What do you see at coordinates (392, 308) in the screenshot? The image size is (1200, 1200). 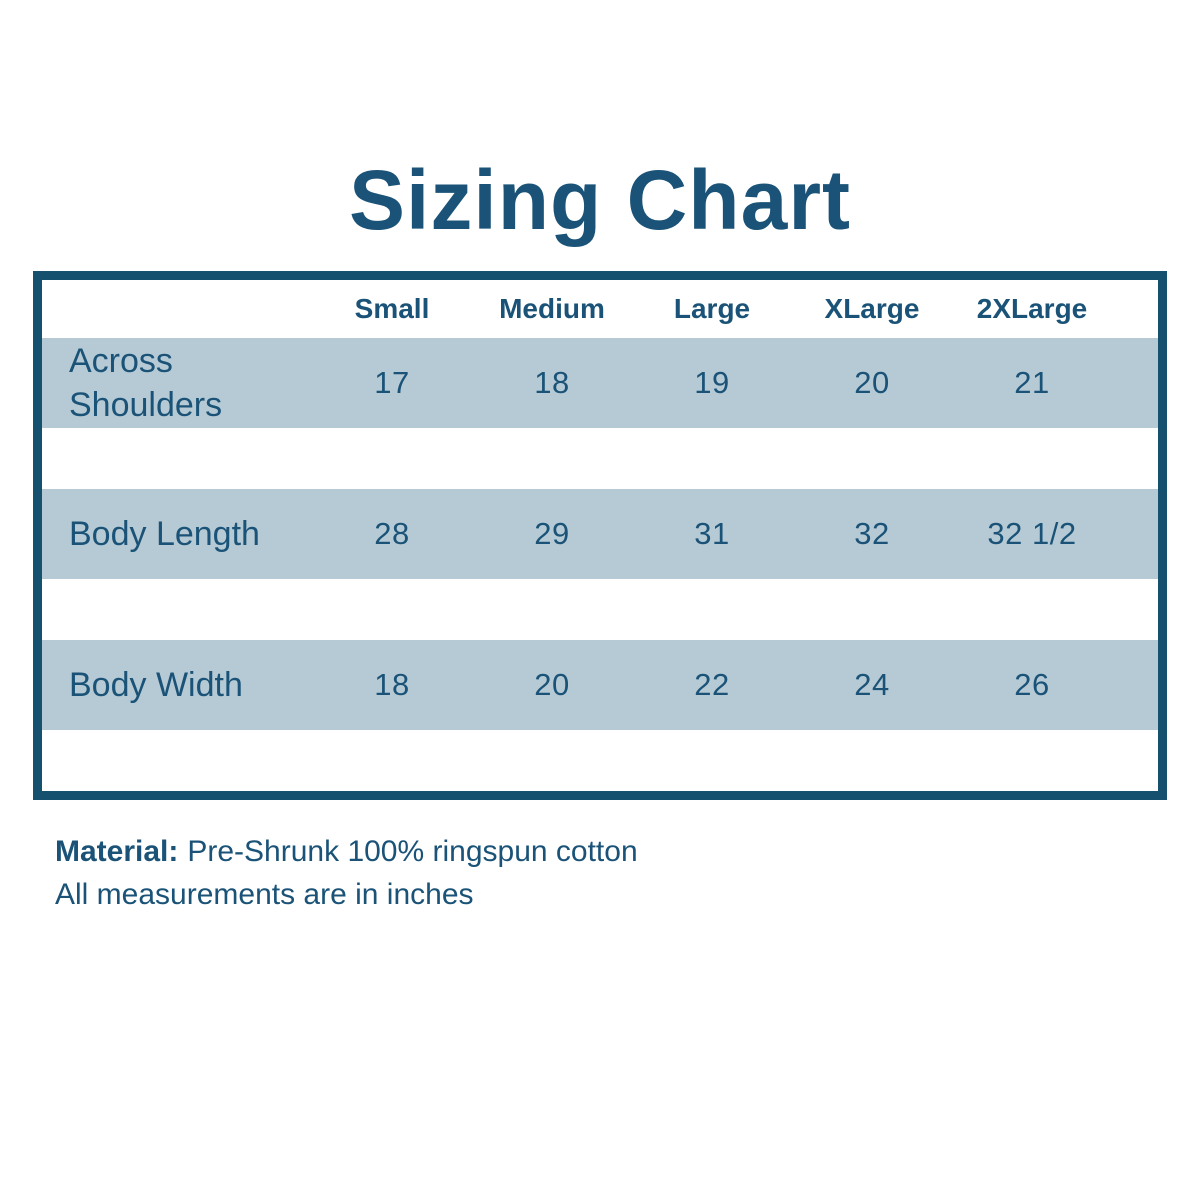 I see `column-header-small: Small` at bounding box center [392, 308].